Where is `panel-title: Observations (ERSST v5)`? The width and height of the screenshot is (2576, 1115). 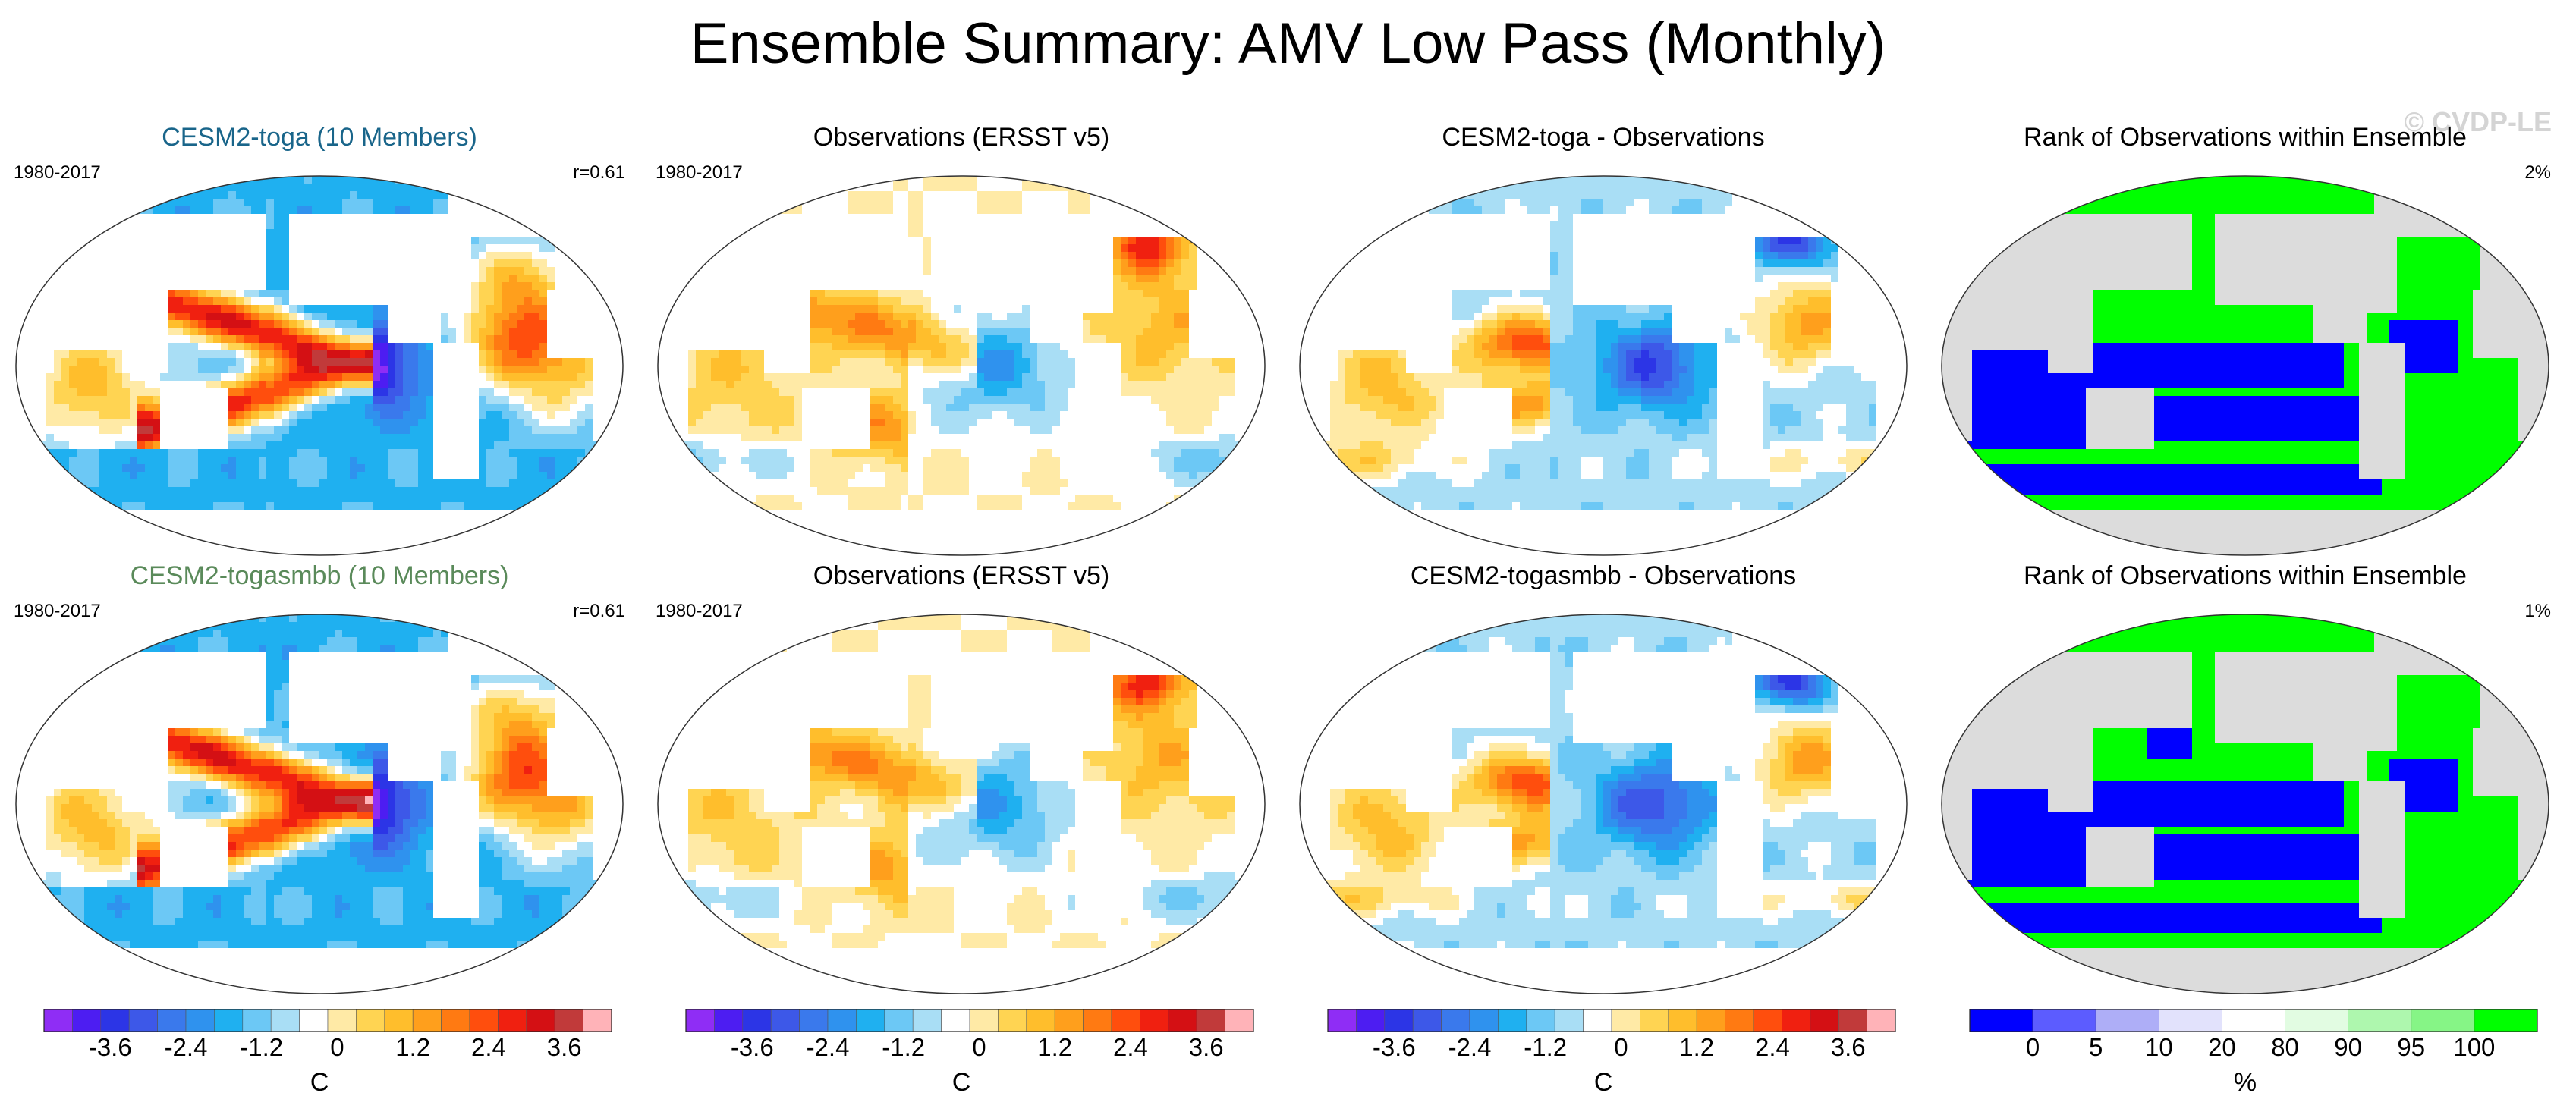 panel-title: Observations (ERSST v5) is located at coordinates (961, 576).